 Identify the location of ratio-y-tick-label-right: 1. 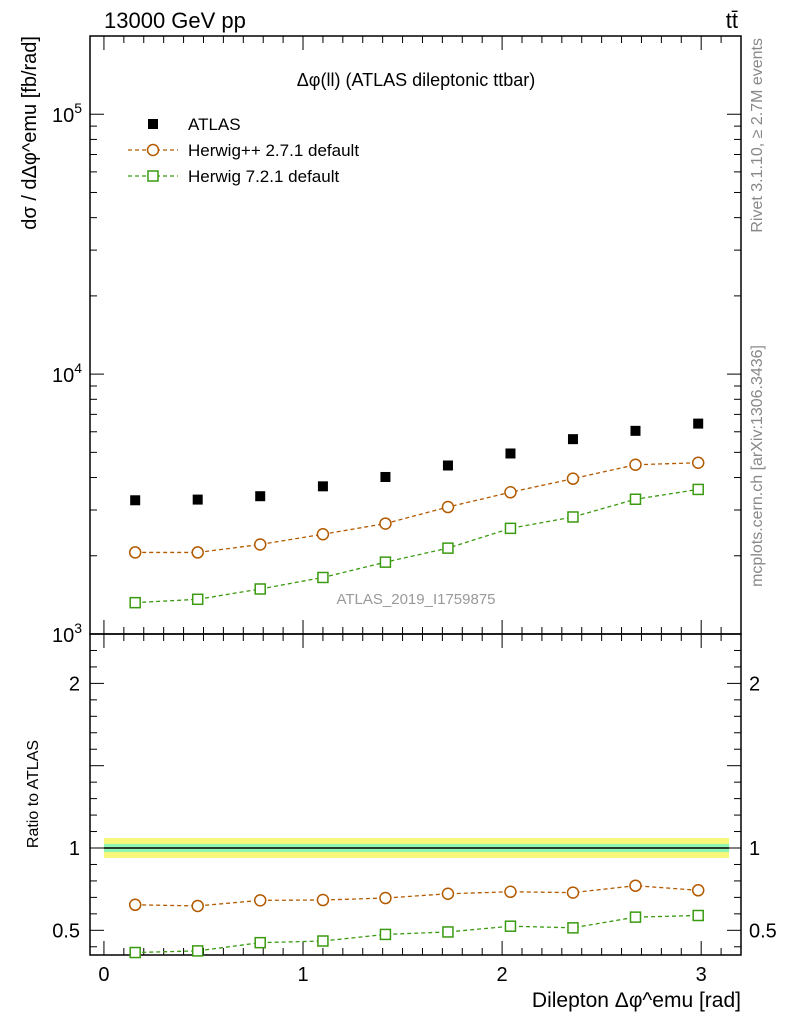
(754, 849).